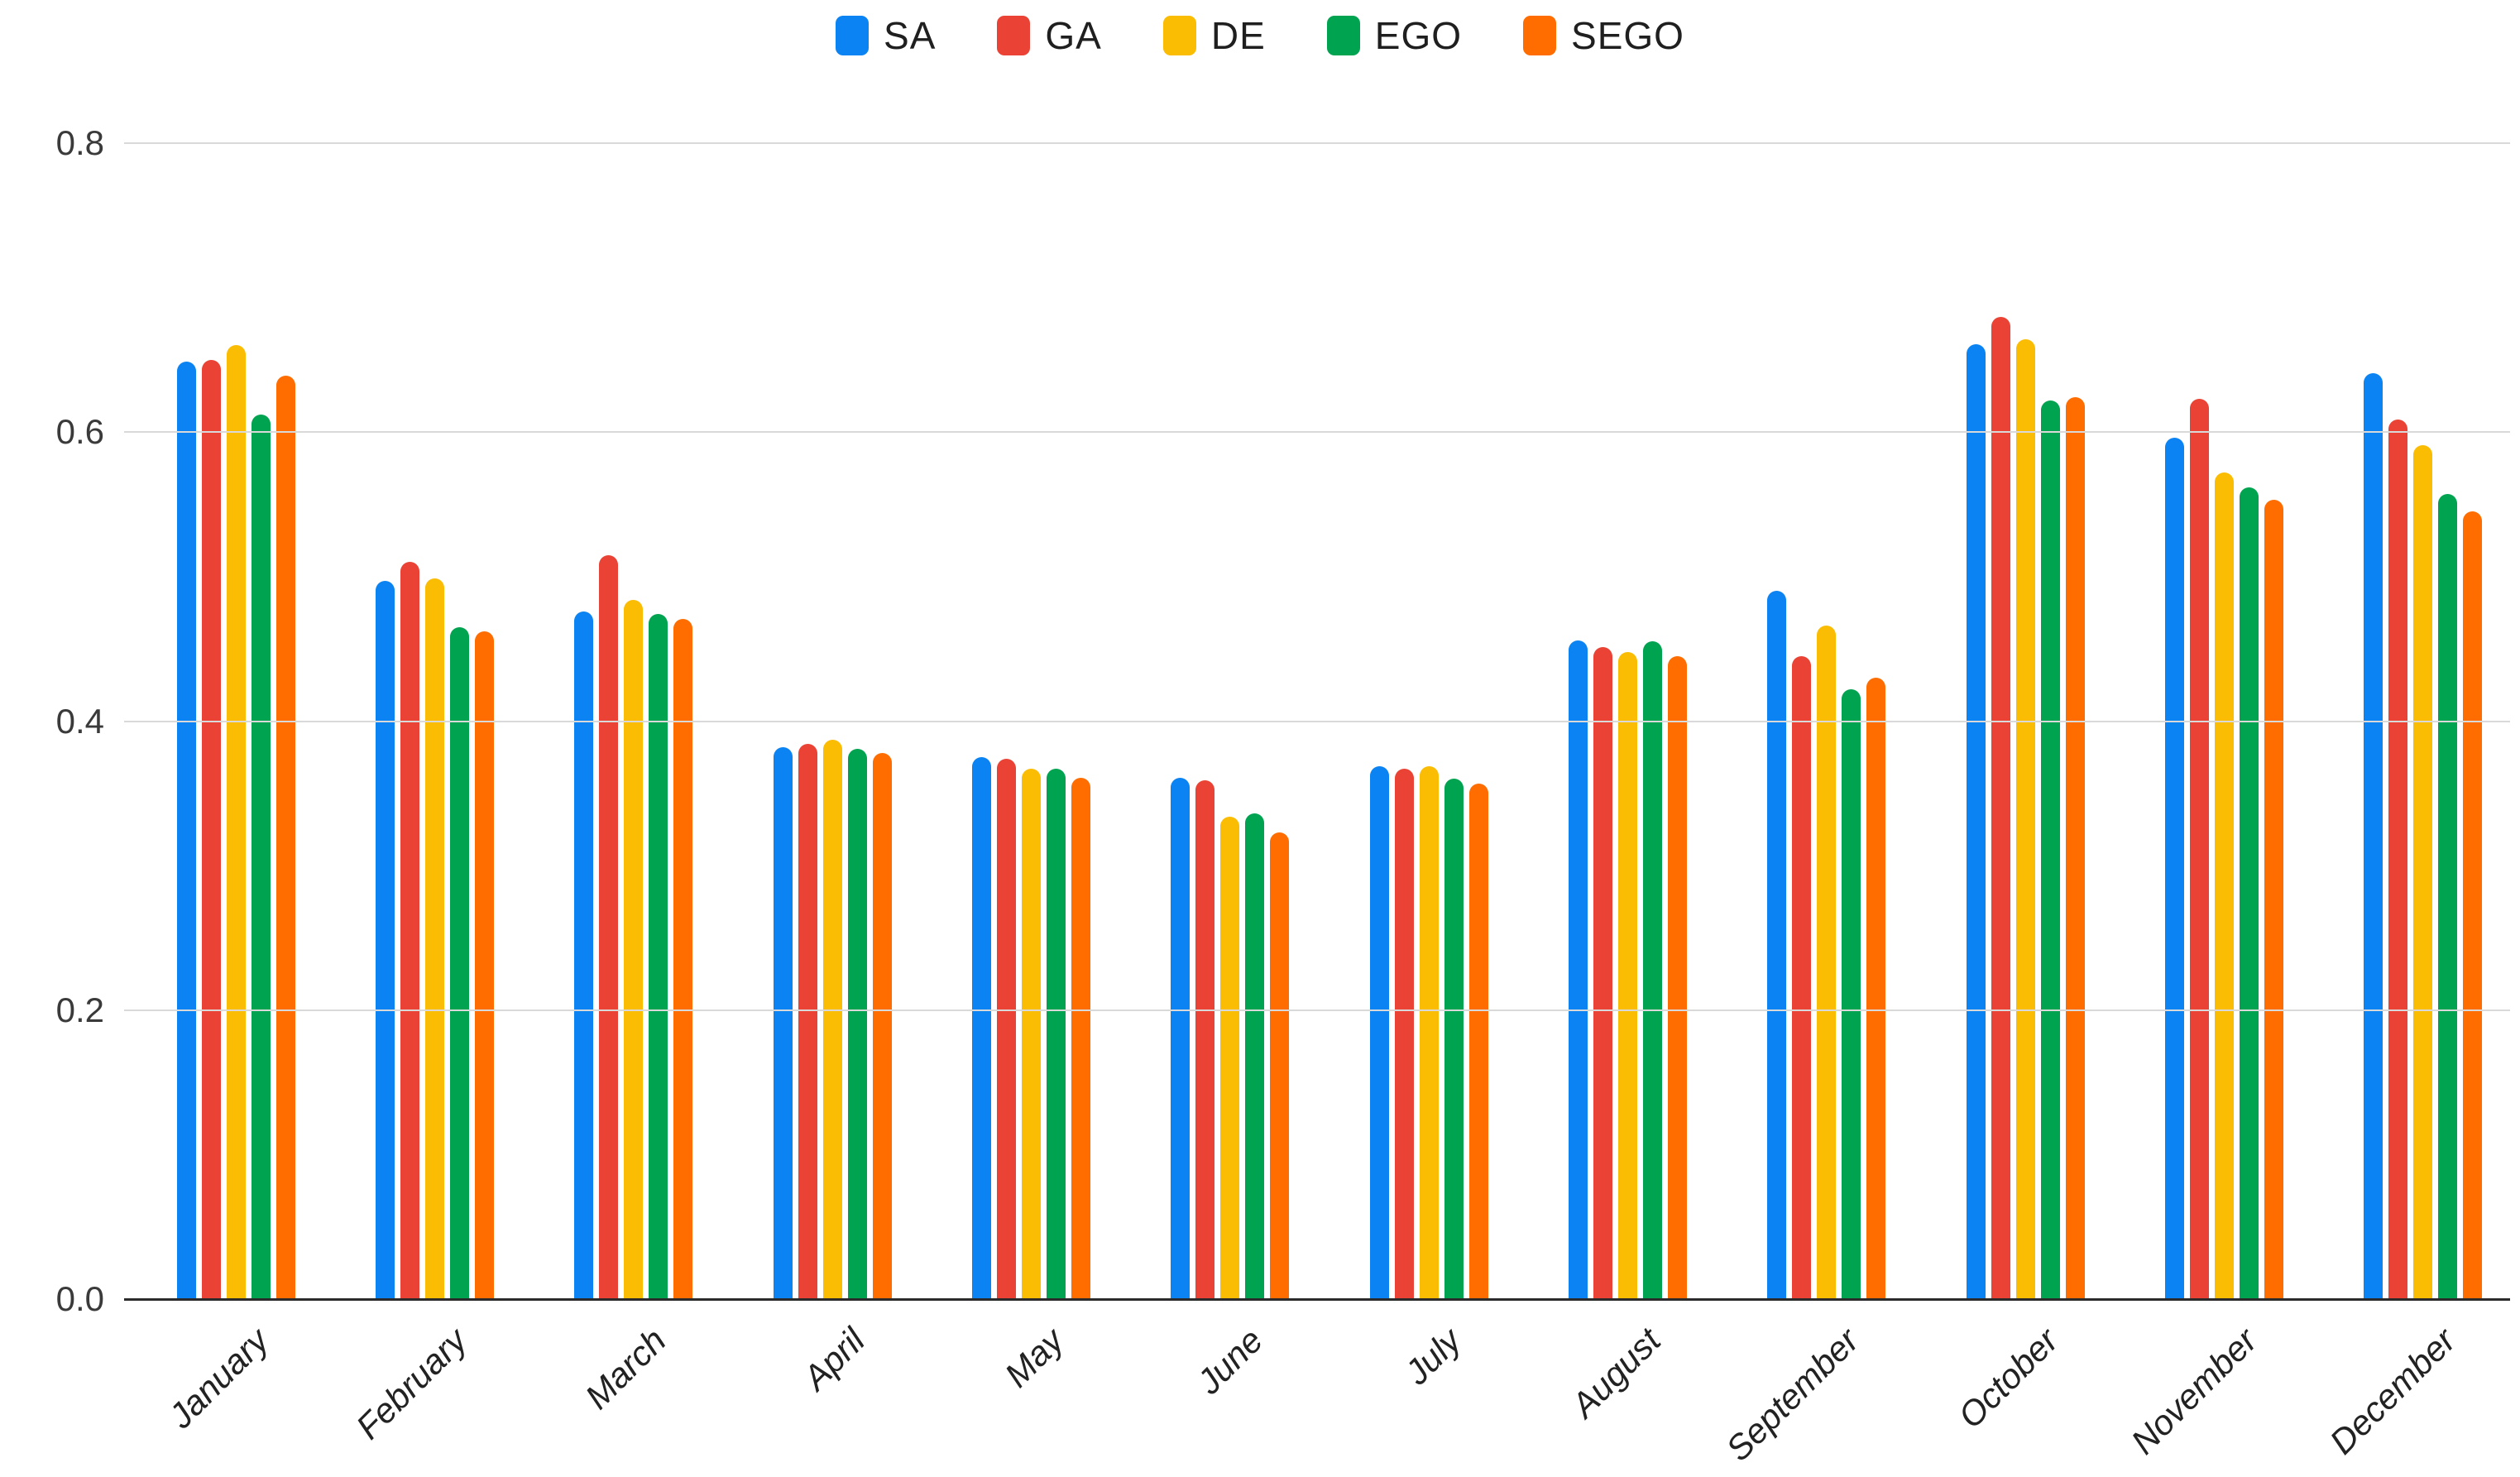 The image size is (2520, 1477). Describe the element at coordinates (1379, 1032) in the screenshot. I see `bar-sa-july` at that location.